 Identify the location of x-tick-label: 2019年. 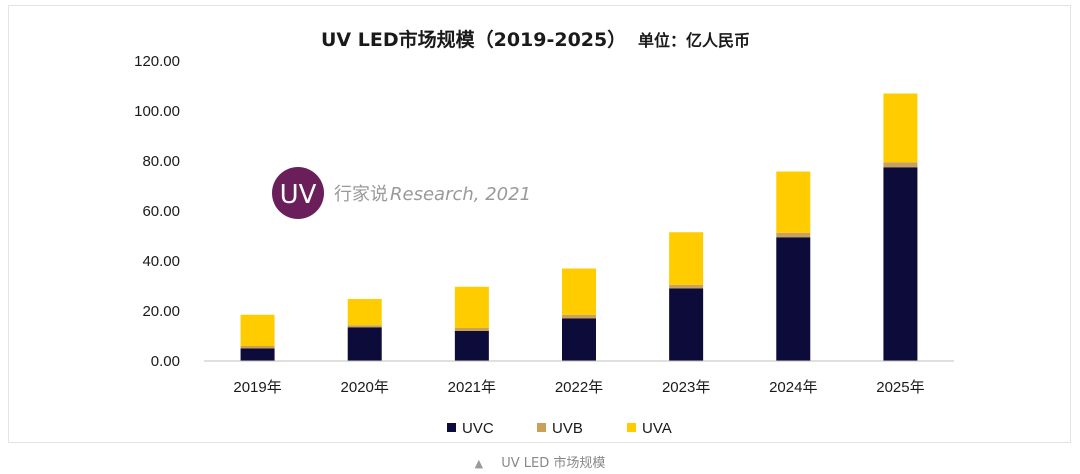
(257, 387).